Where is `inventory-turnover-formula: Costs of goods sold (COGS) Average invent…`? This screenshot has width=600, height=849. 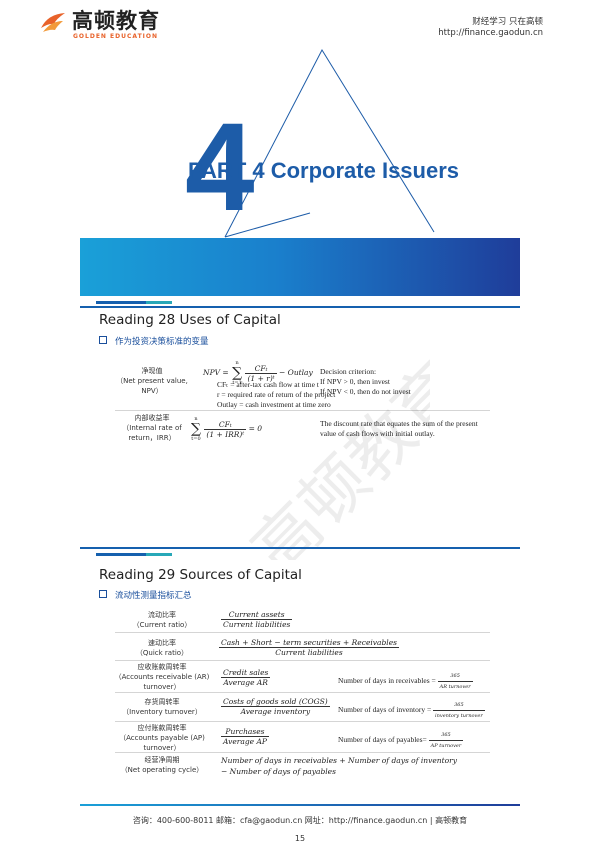
inventory-turnover-formula: Costs of goods sold (COGS) Average invent… is located at coordinates (275, 706).